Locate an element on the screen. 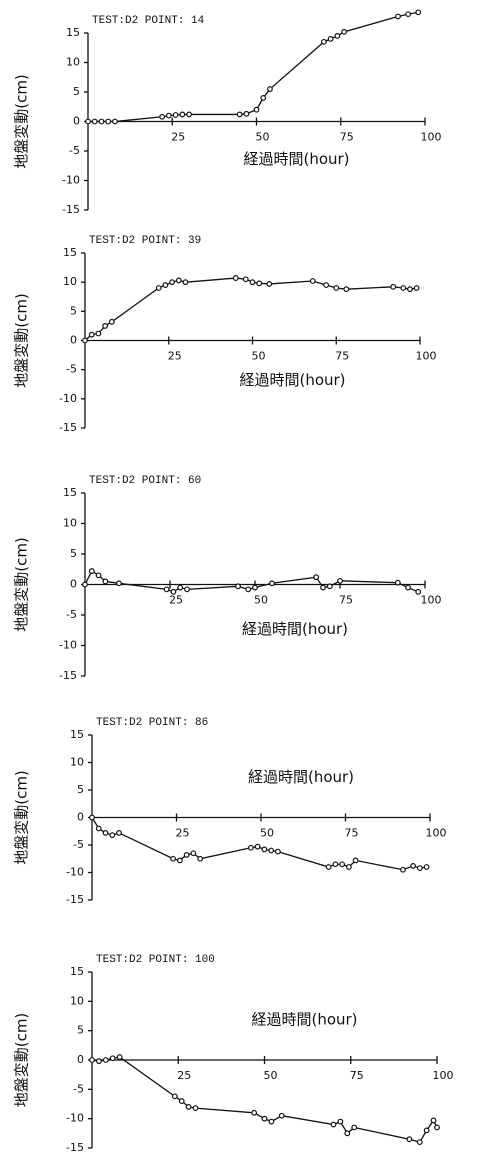 Image resolution: width=482 pixels, height=1155 pixels. y-tick-label: 15 is located at coordinates (70, 252).